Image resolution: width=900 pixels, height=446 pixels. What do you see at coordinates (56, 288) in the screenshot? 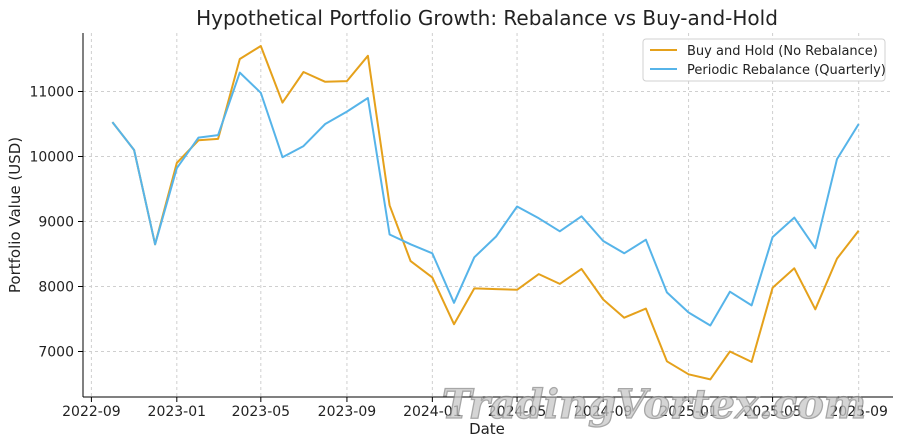
I see `y-tick-label: 8000` at bounding box center [56, 288].